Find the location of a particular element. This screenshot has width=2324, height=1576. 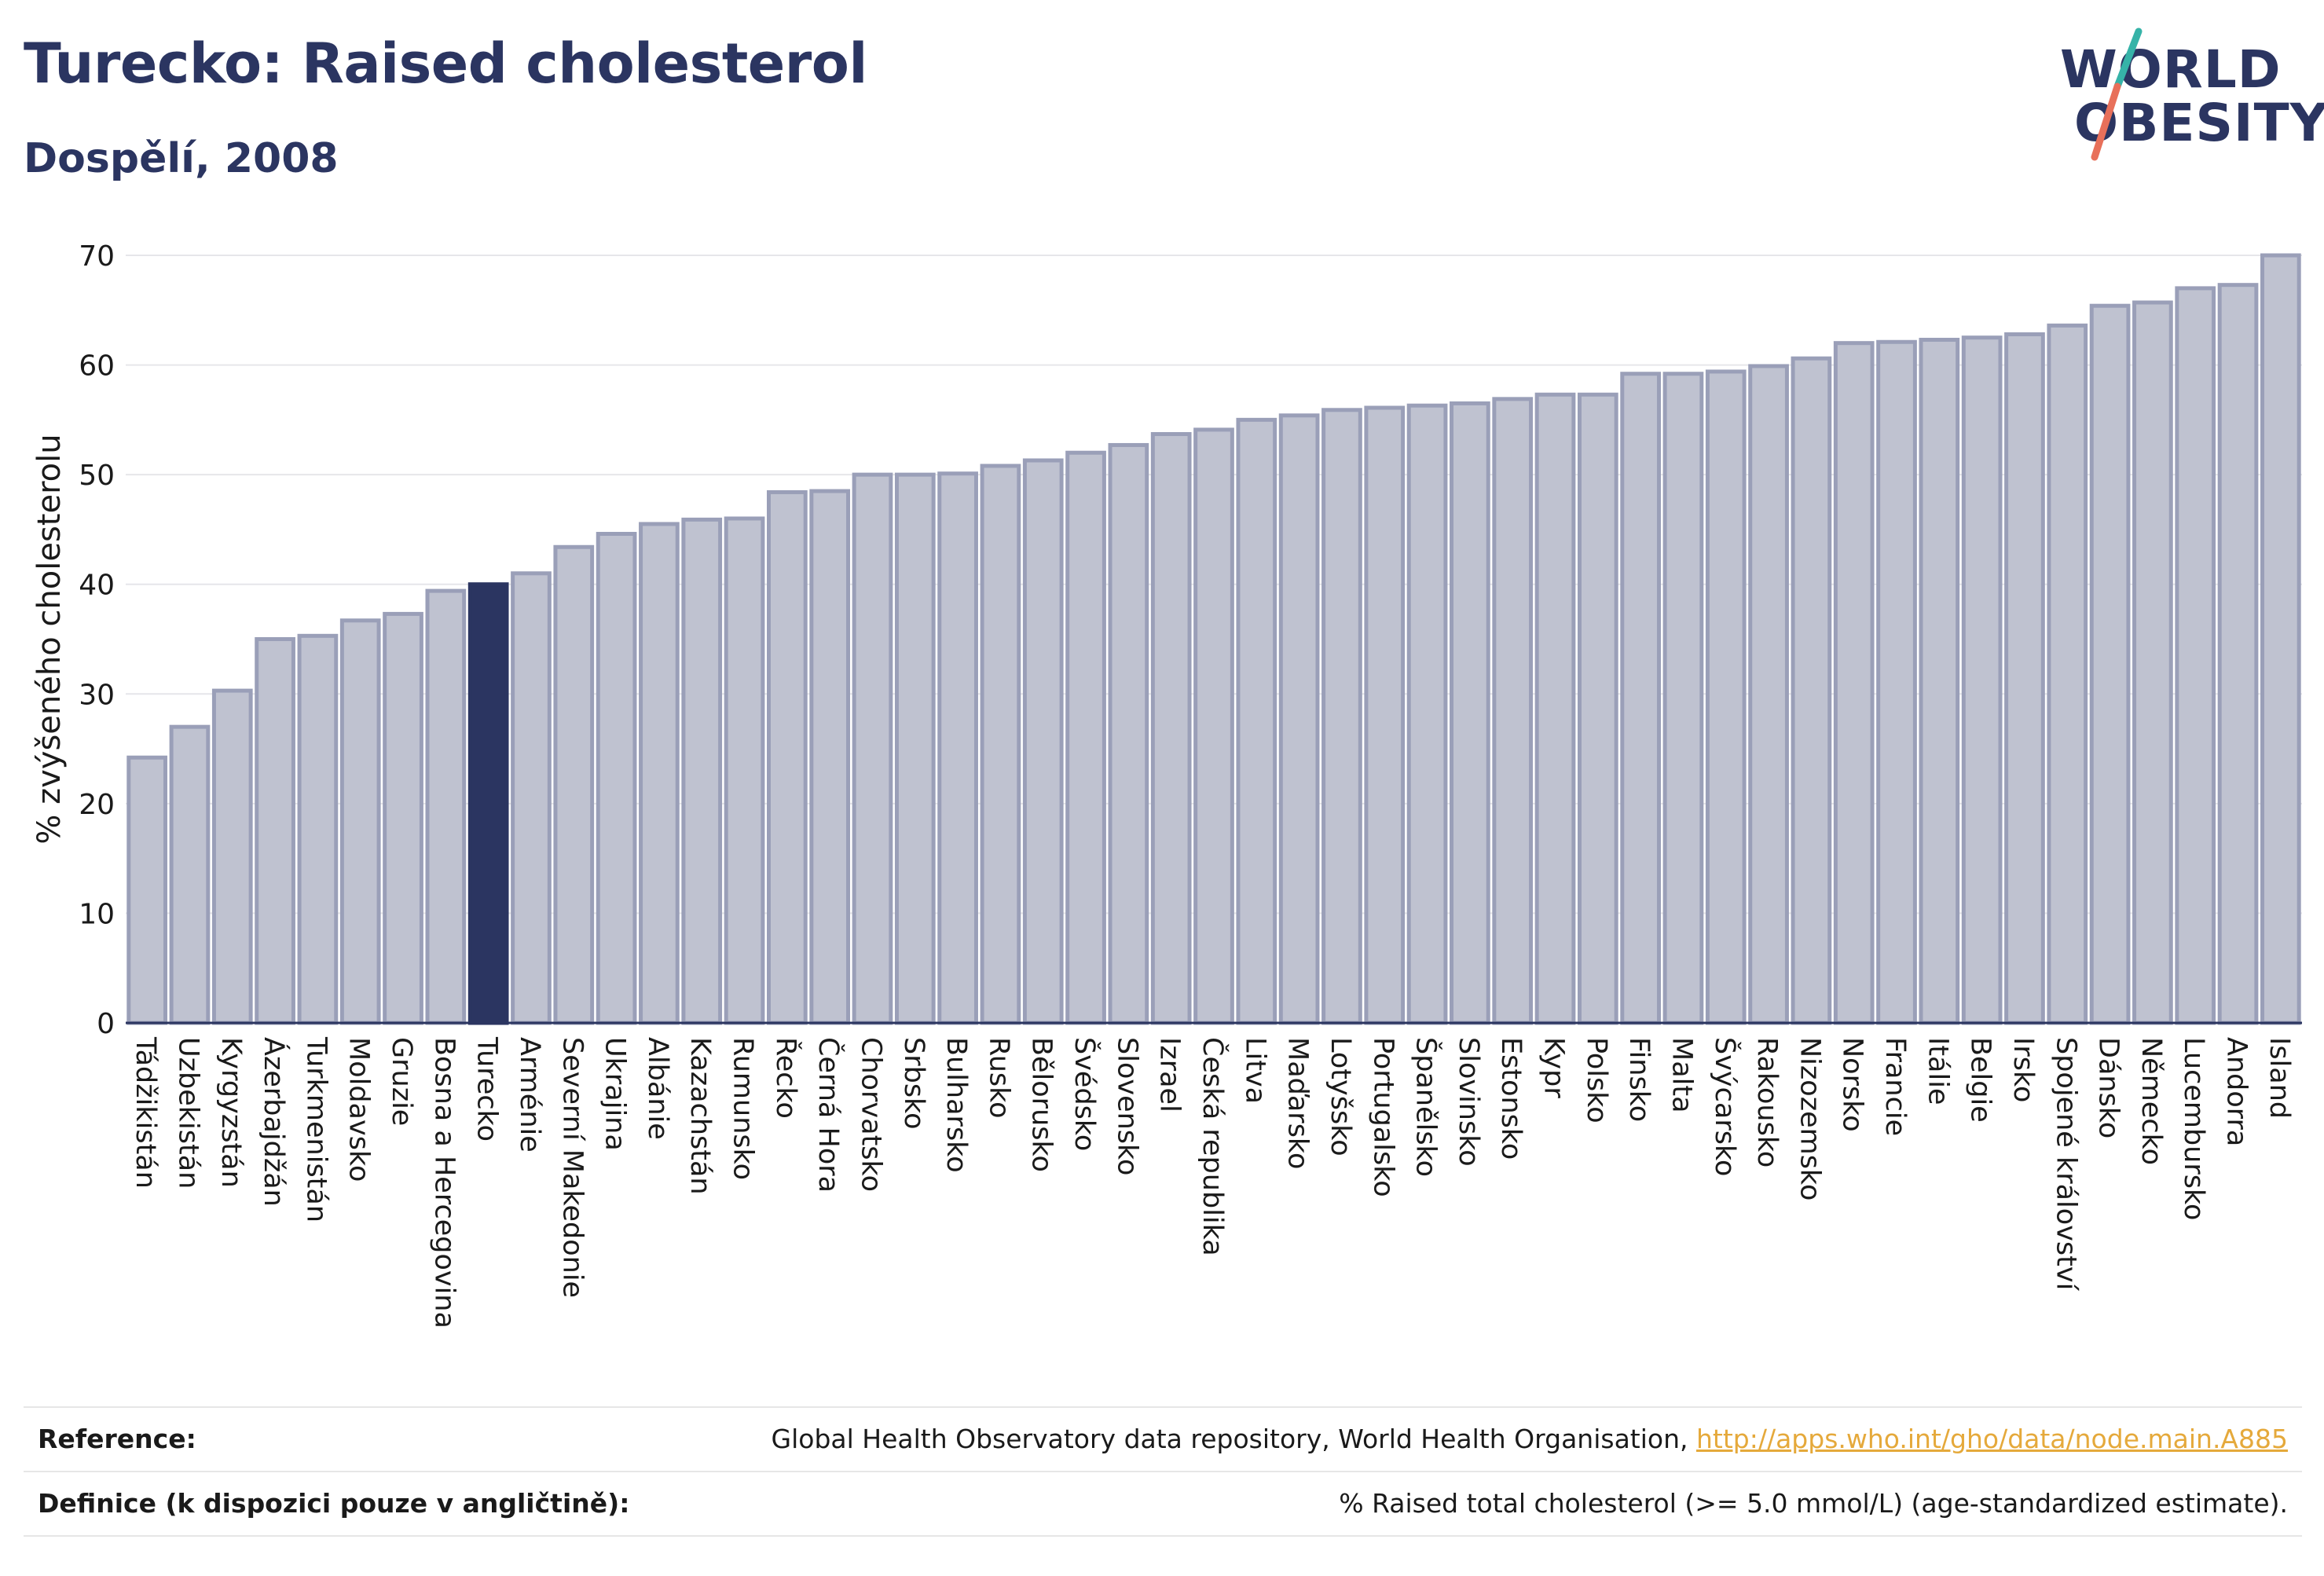

x-tick-label: Spojené království is located at coordinates (2065, 1164).